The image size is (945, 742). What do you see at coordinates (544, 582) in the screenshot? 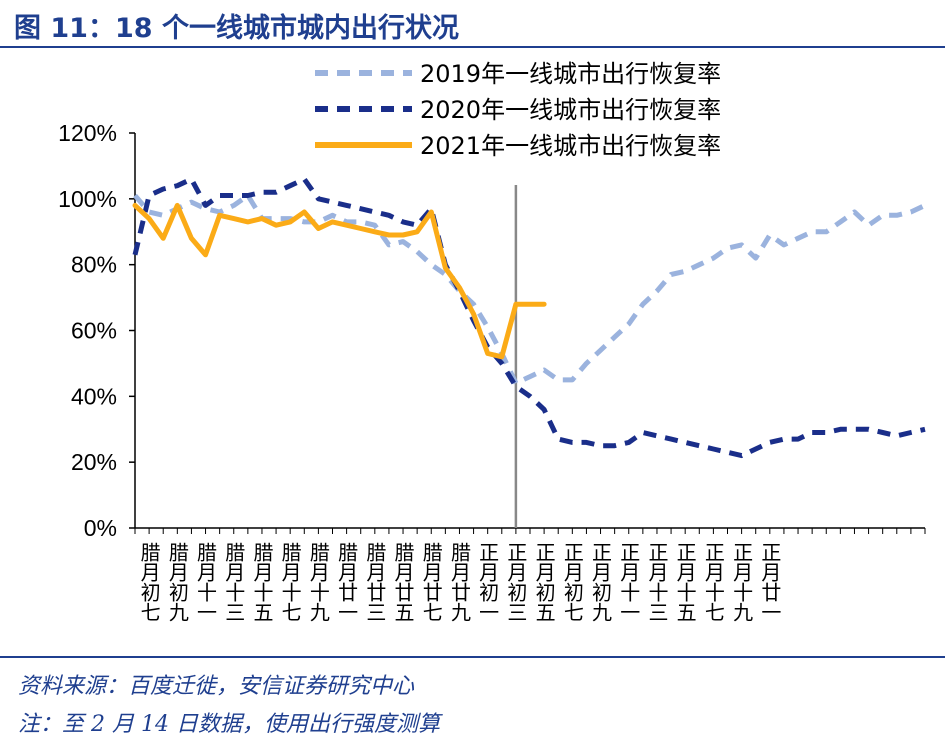
I see `x-tick-label: 正月初五` at bounding box center [544, 582].